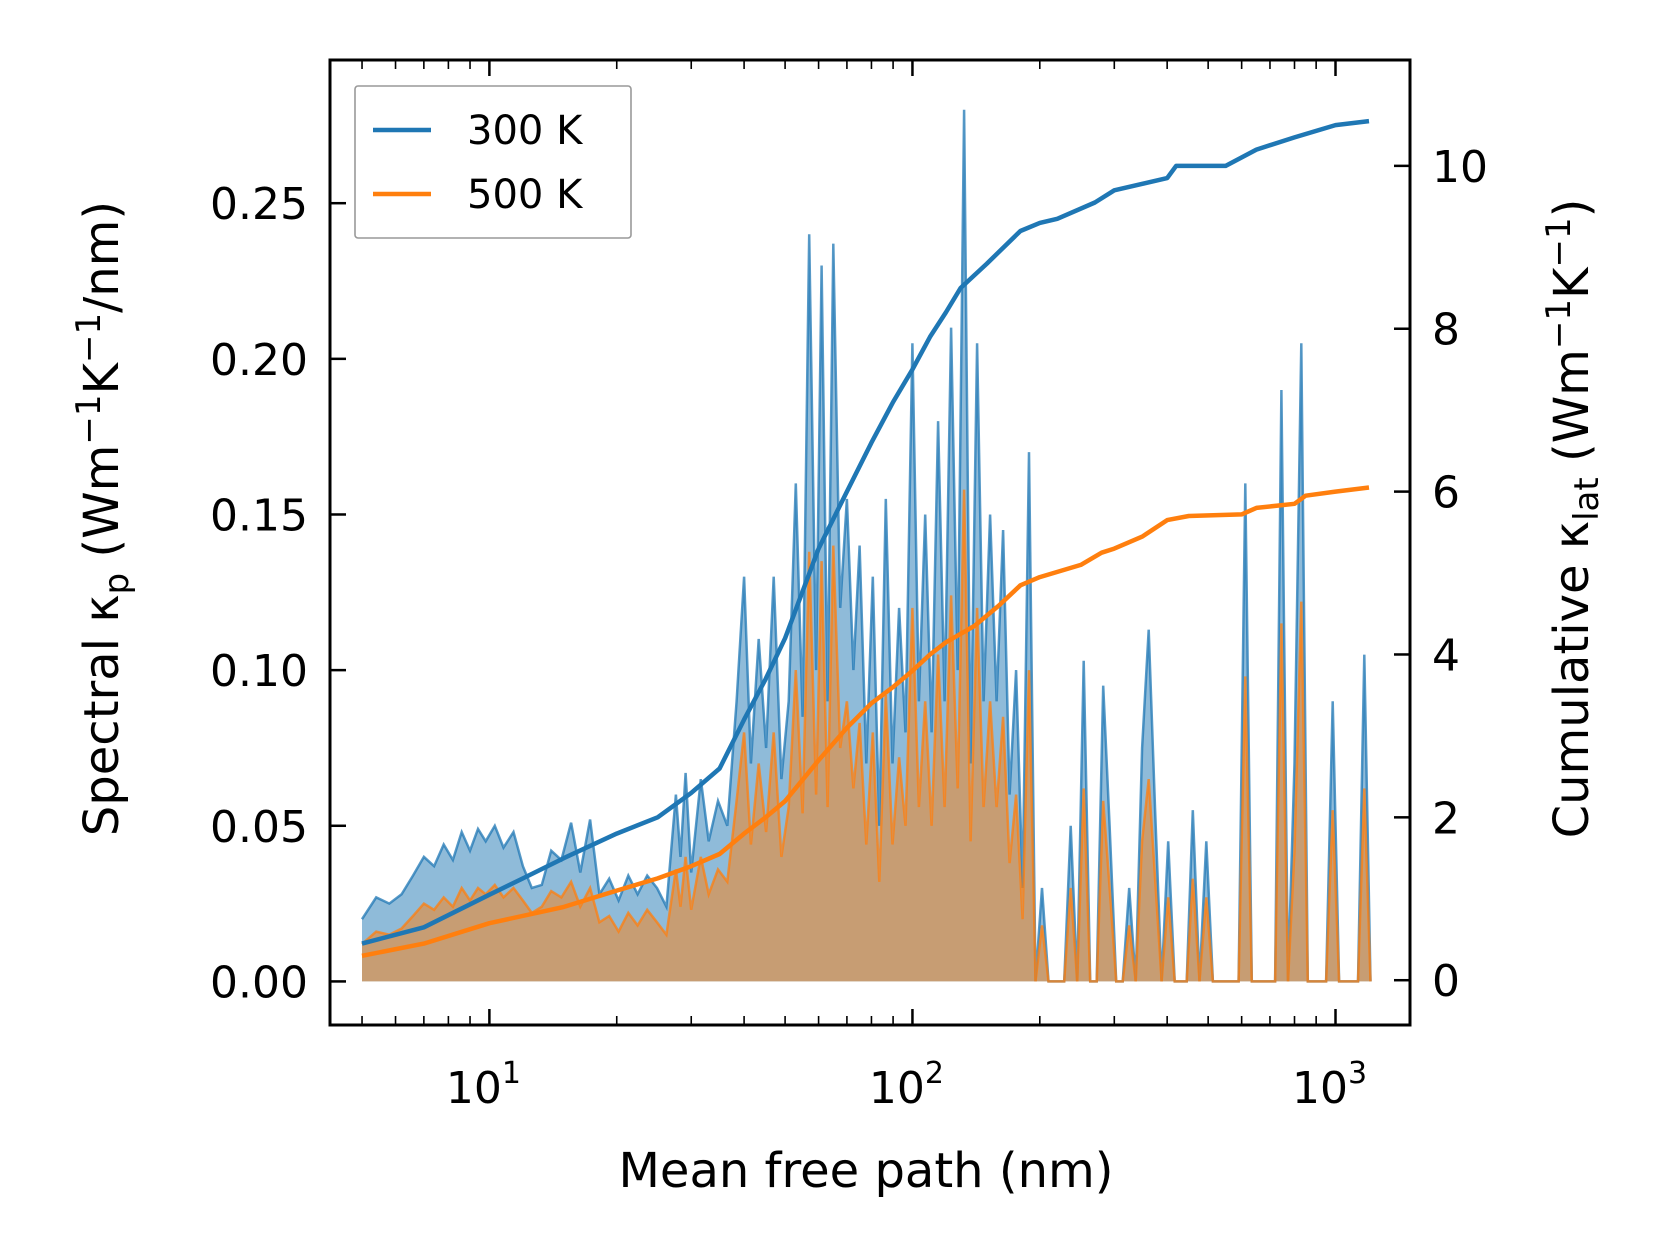 Image resolution: width=1660 pixels, height=1254 pixels. I want to click on y-right-title-part: (Wm, so click(1572, 413).